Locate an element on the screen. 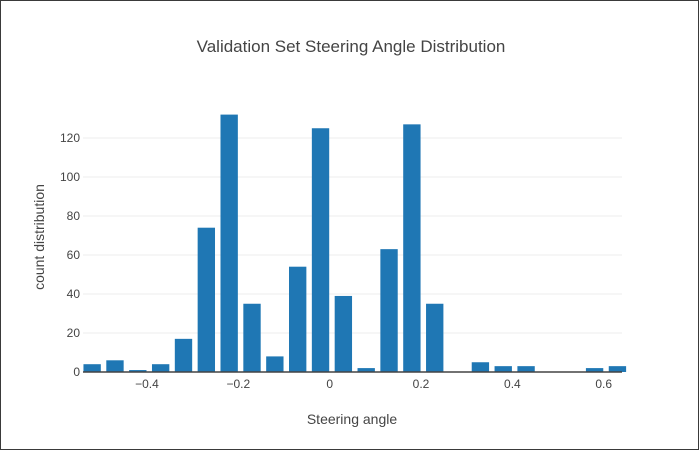  y-axis-title: count distribution is located at coordinates (39, 237).